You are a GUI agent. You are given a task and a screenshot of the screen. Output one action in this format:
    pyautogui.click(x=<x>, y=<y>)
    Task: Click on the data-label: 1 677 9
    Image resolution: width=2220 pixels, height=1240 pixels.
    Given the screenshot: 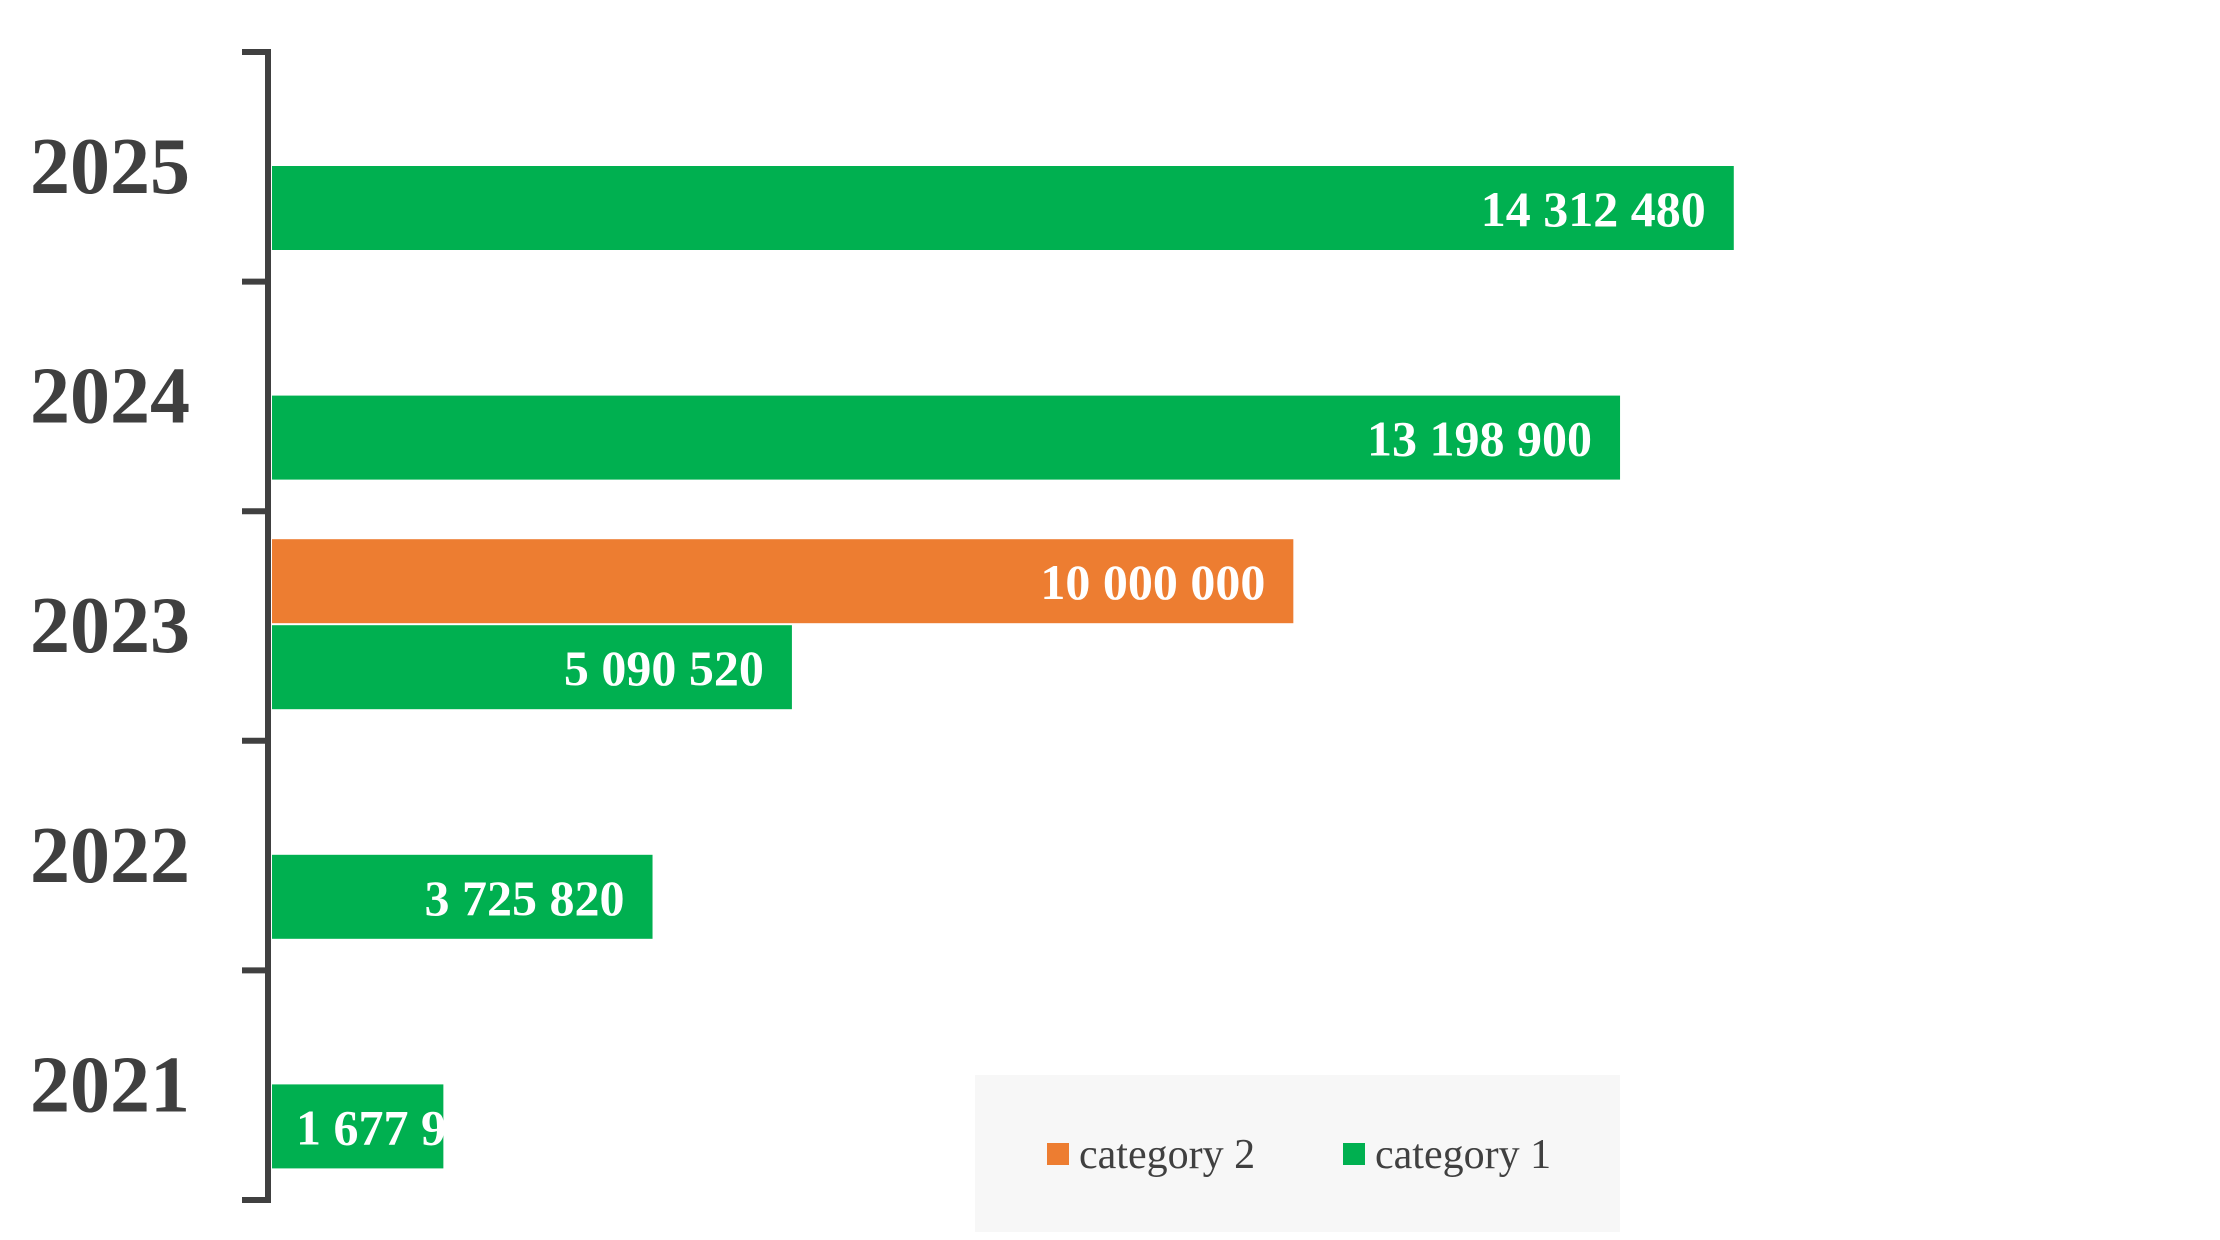 What is the action you would take?
    pyautogui.click(x=371, y=1127)
    